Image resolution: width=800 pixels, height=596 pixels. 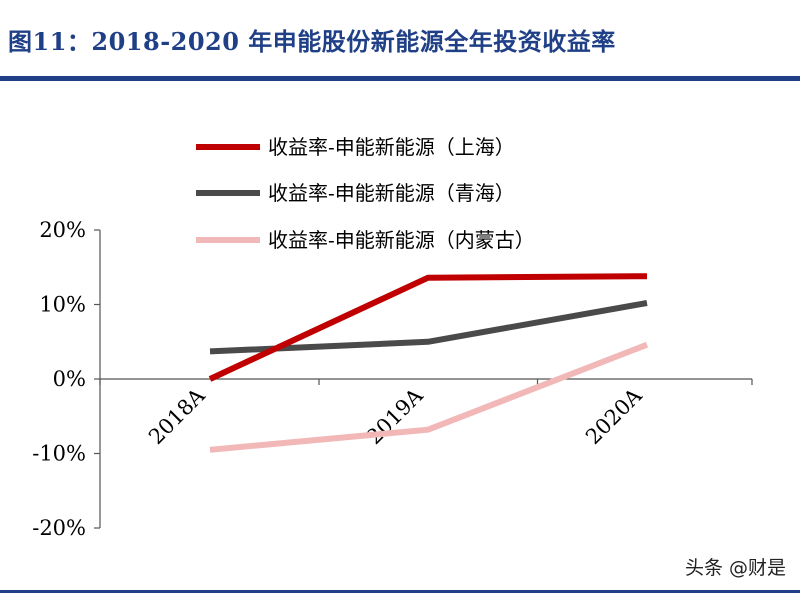 What do you see at coordinates (177, 416) in the screenshot?
I see `x-tick-label: 2018A` at bounding box center [177, 416].